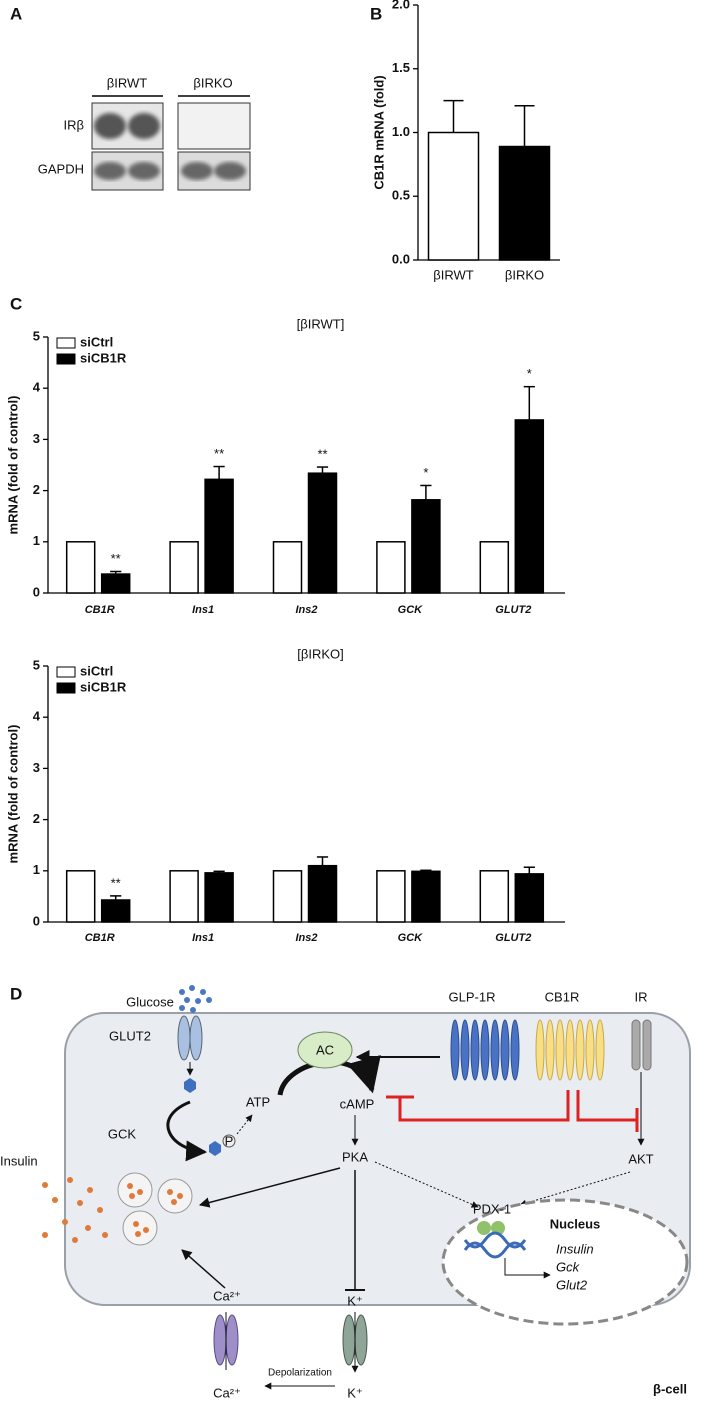 This screenshot has height=1409, width=709. What do you see at coordinates (401, 5) in the screenshot?
I see `y-tick-label: 2.0` at bounding box center [401, 5].